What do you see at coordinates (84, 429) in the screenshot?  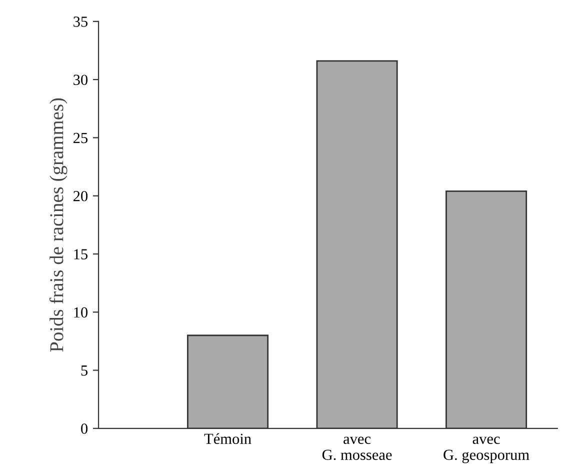 I see `y-tick-label: 0` at bounding box center [84, 429].